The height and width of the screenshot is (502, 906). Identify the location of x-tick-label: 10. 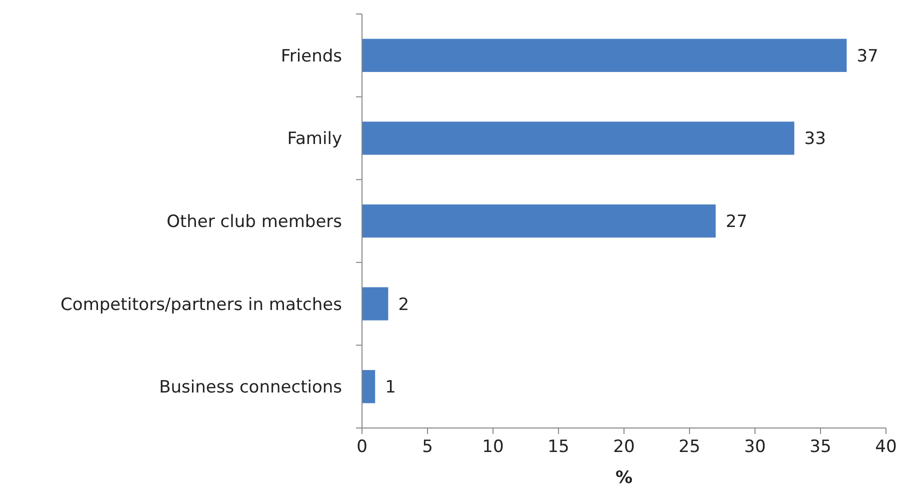
(493, 447).